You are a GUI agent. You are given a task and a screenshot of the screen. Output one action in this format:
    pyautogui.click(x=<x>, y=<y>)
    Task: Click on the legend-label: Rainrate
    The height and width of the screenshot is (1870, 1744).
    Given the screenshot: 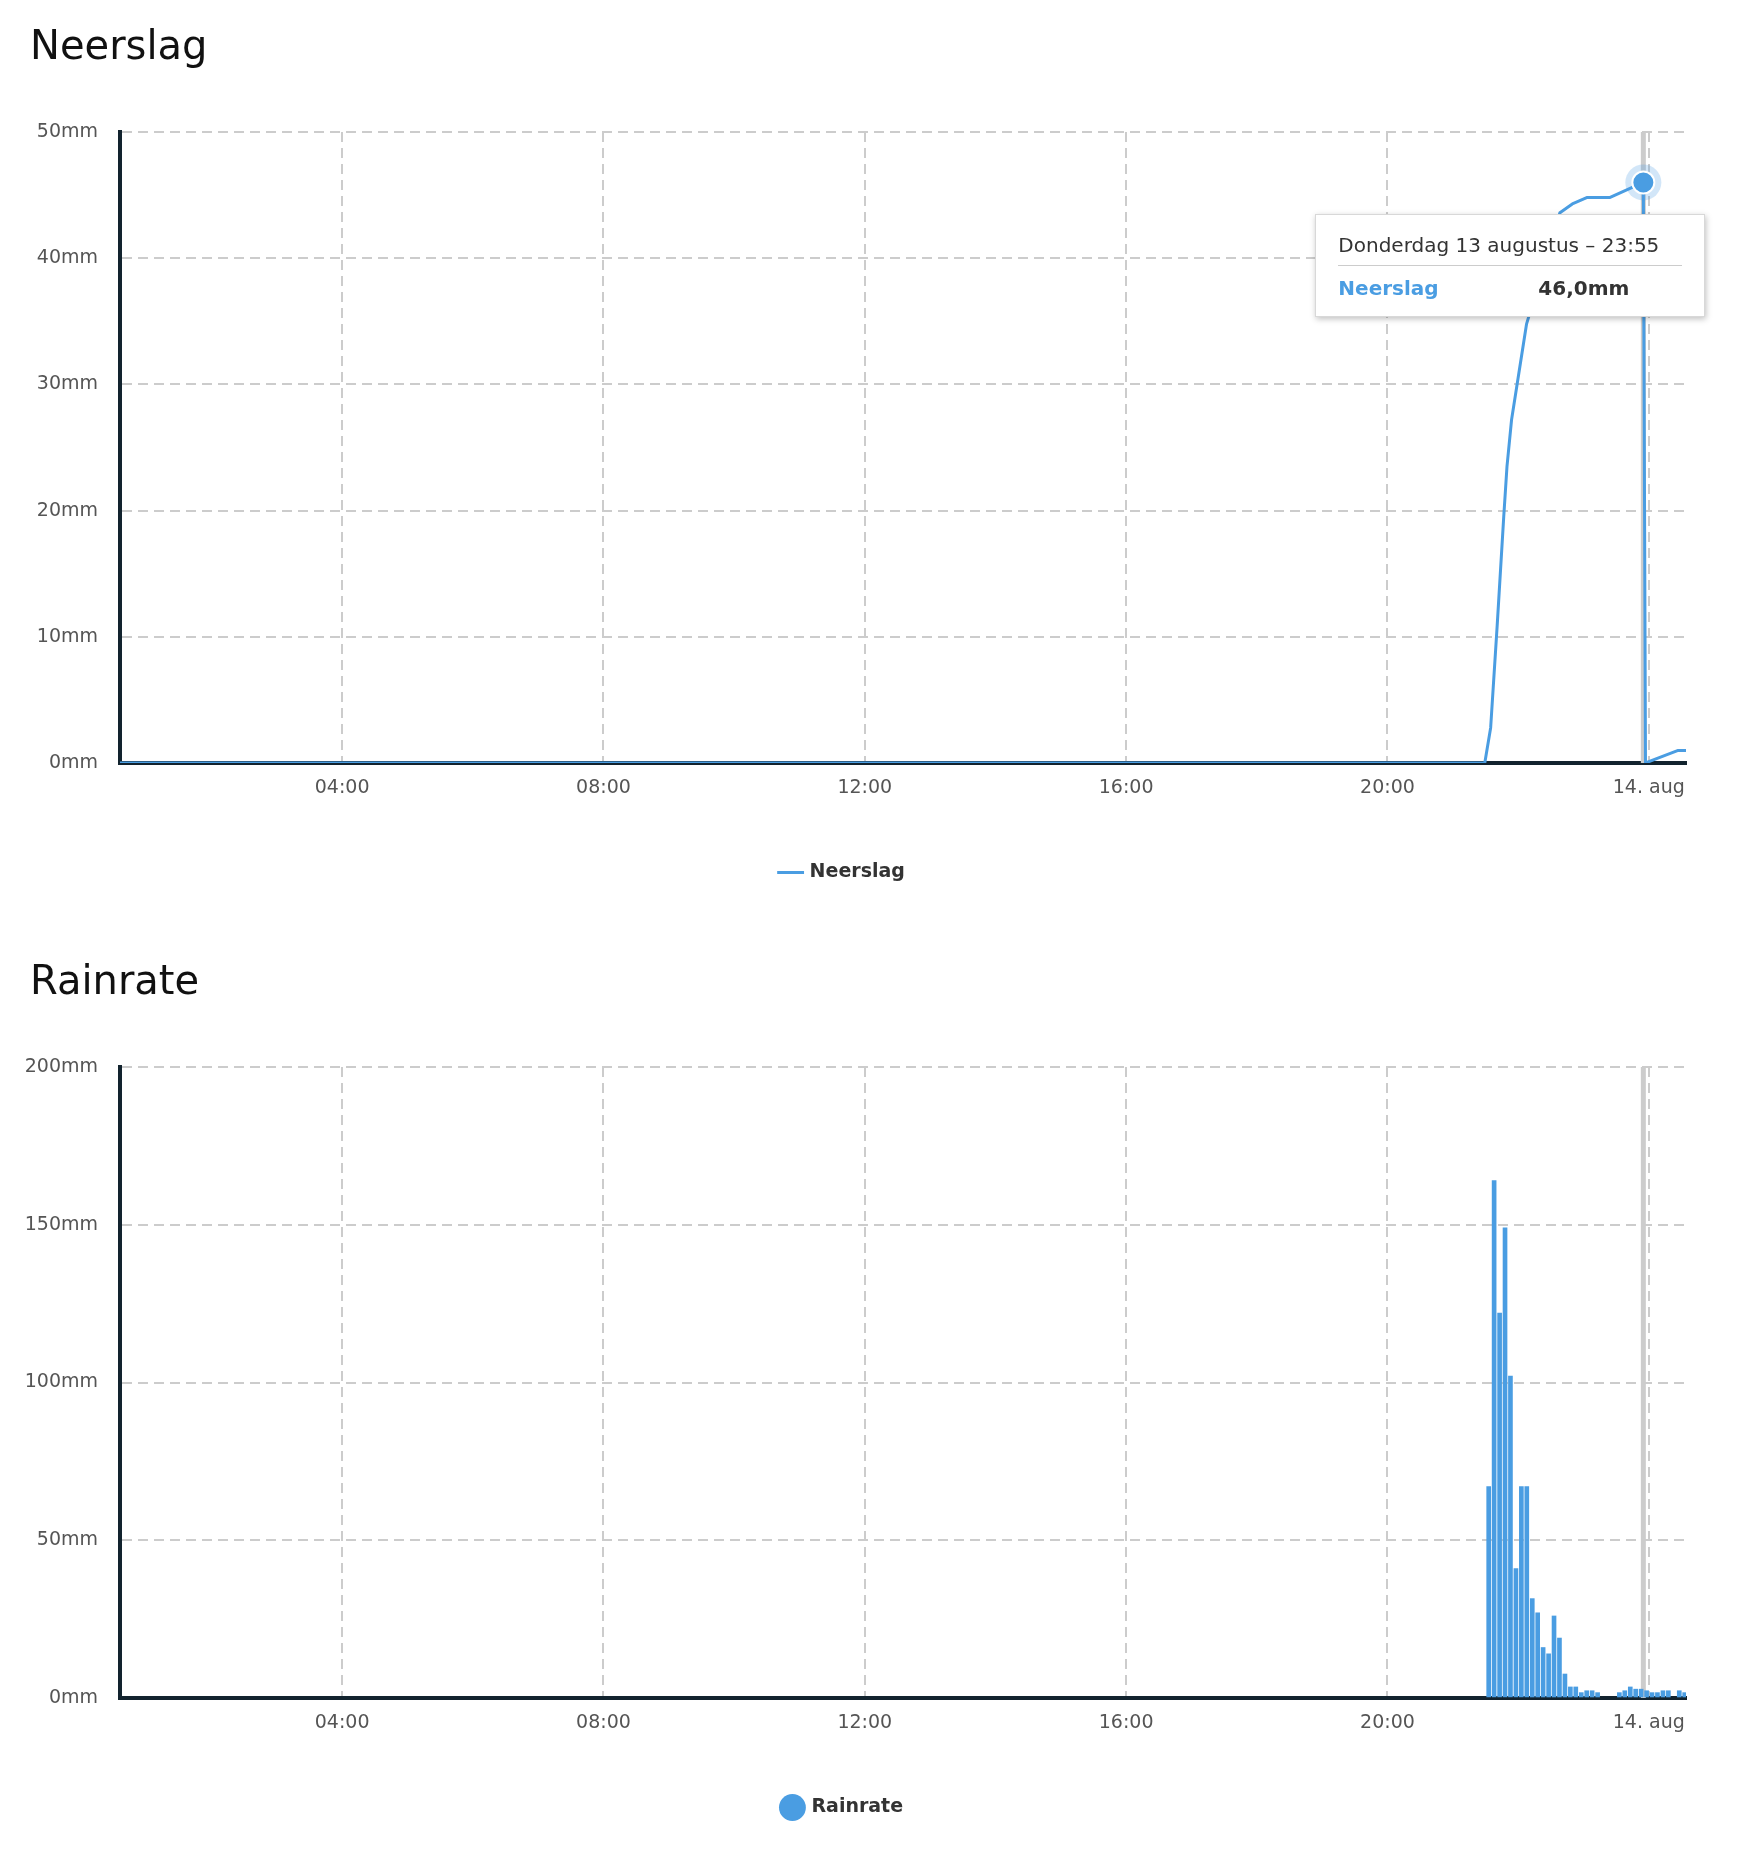 What is the action you would take?
    pyautogui.click(x=857, y=1805)
    